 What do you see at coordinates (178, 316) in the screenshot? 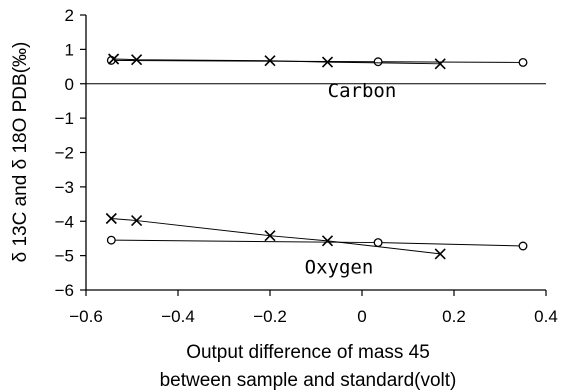
I see `x-tick-label: −0.4` at bounding box center [178, 316].